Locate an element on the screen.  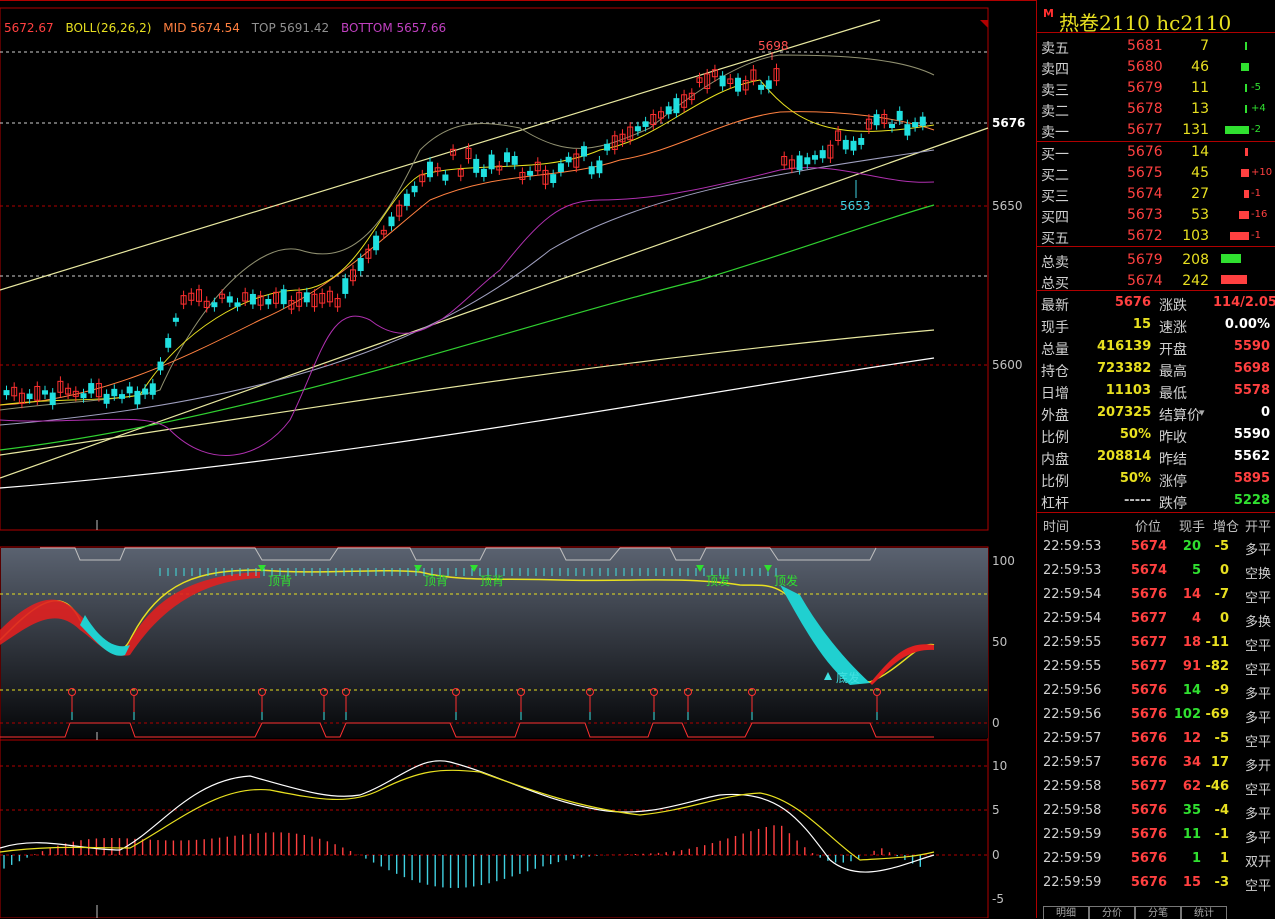
ask-level: 卖二 5678 13 +4 is located at coordinates (1156, 109).